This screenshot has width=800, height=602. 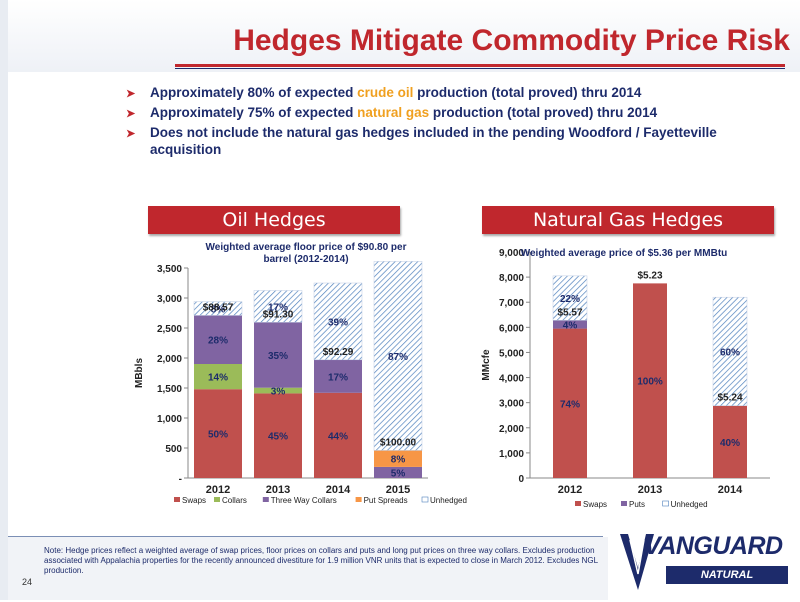 I want to click on vanguard-logo: VANGUARD NATURAL RESOURCES, LLC, so click(x=704, y=564).